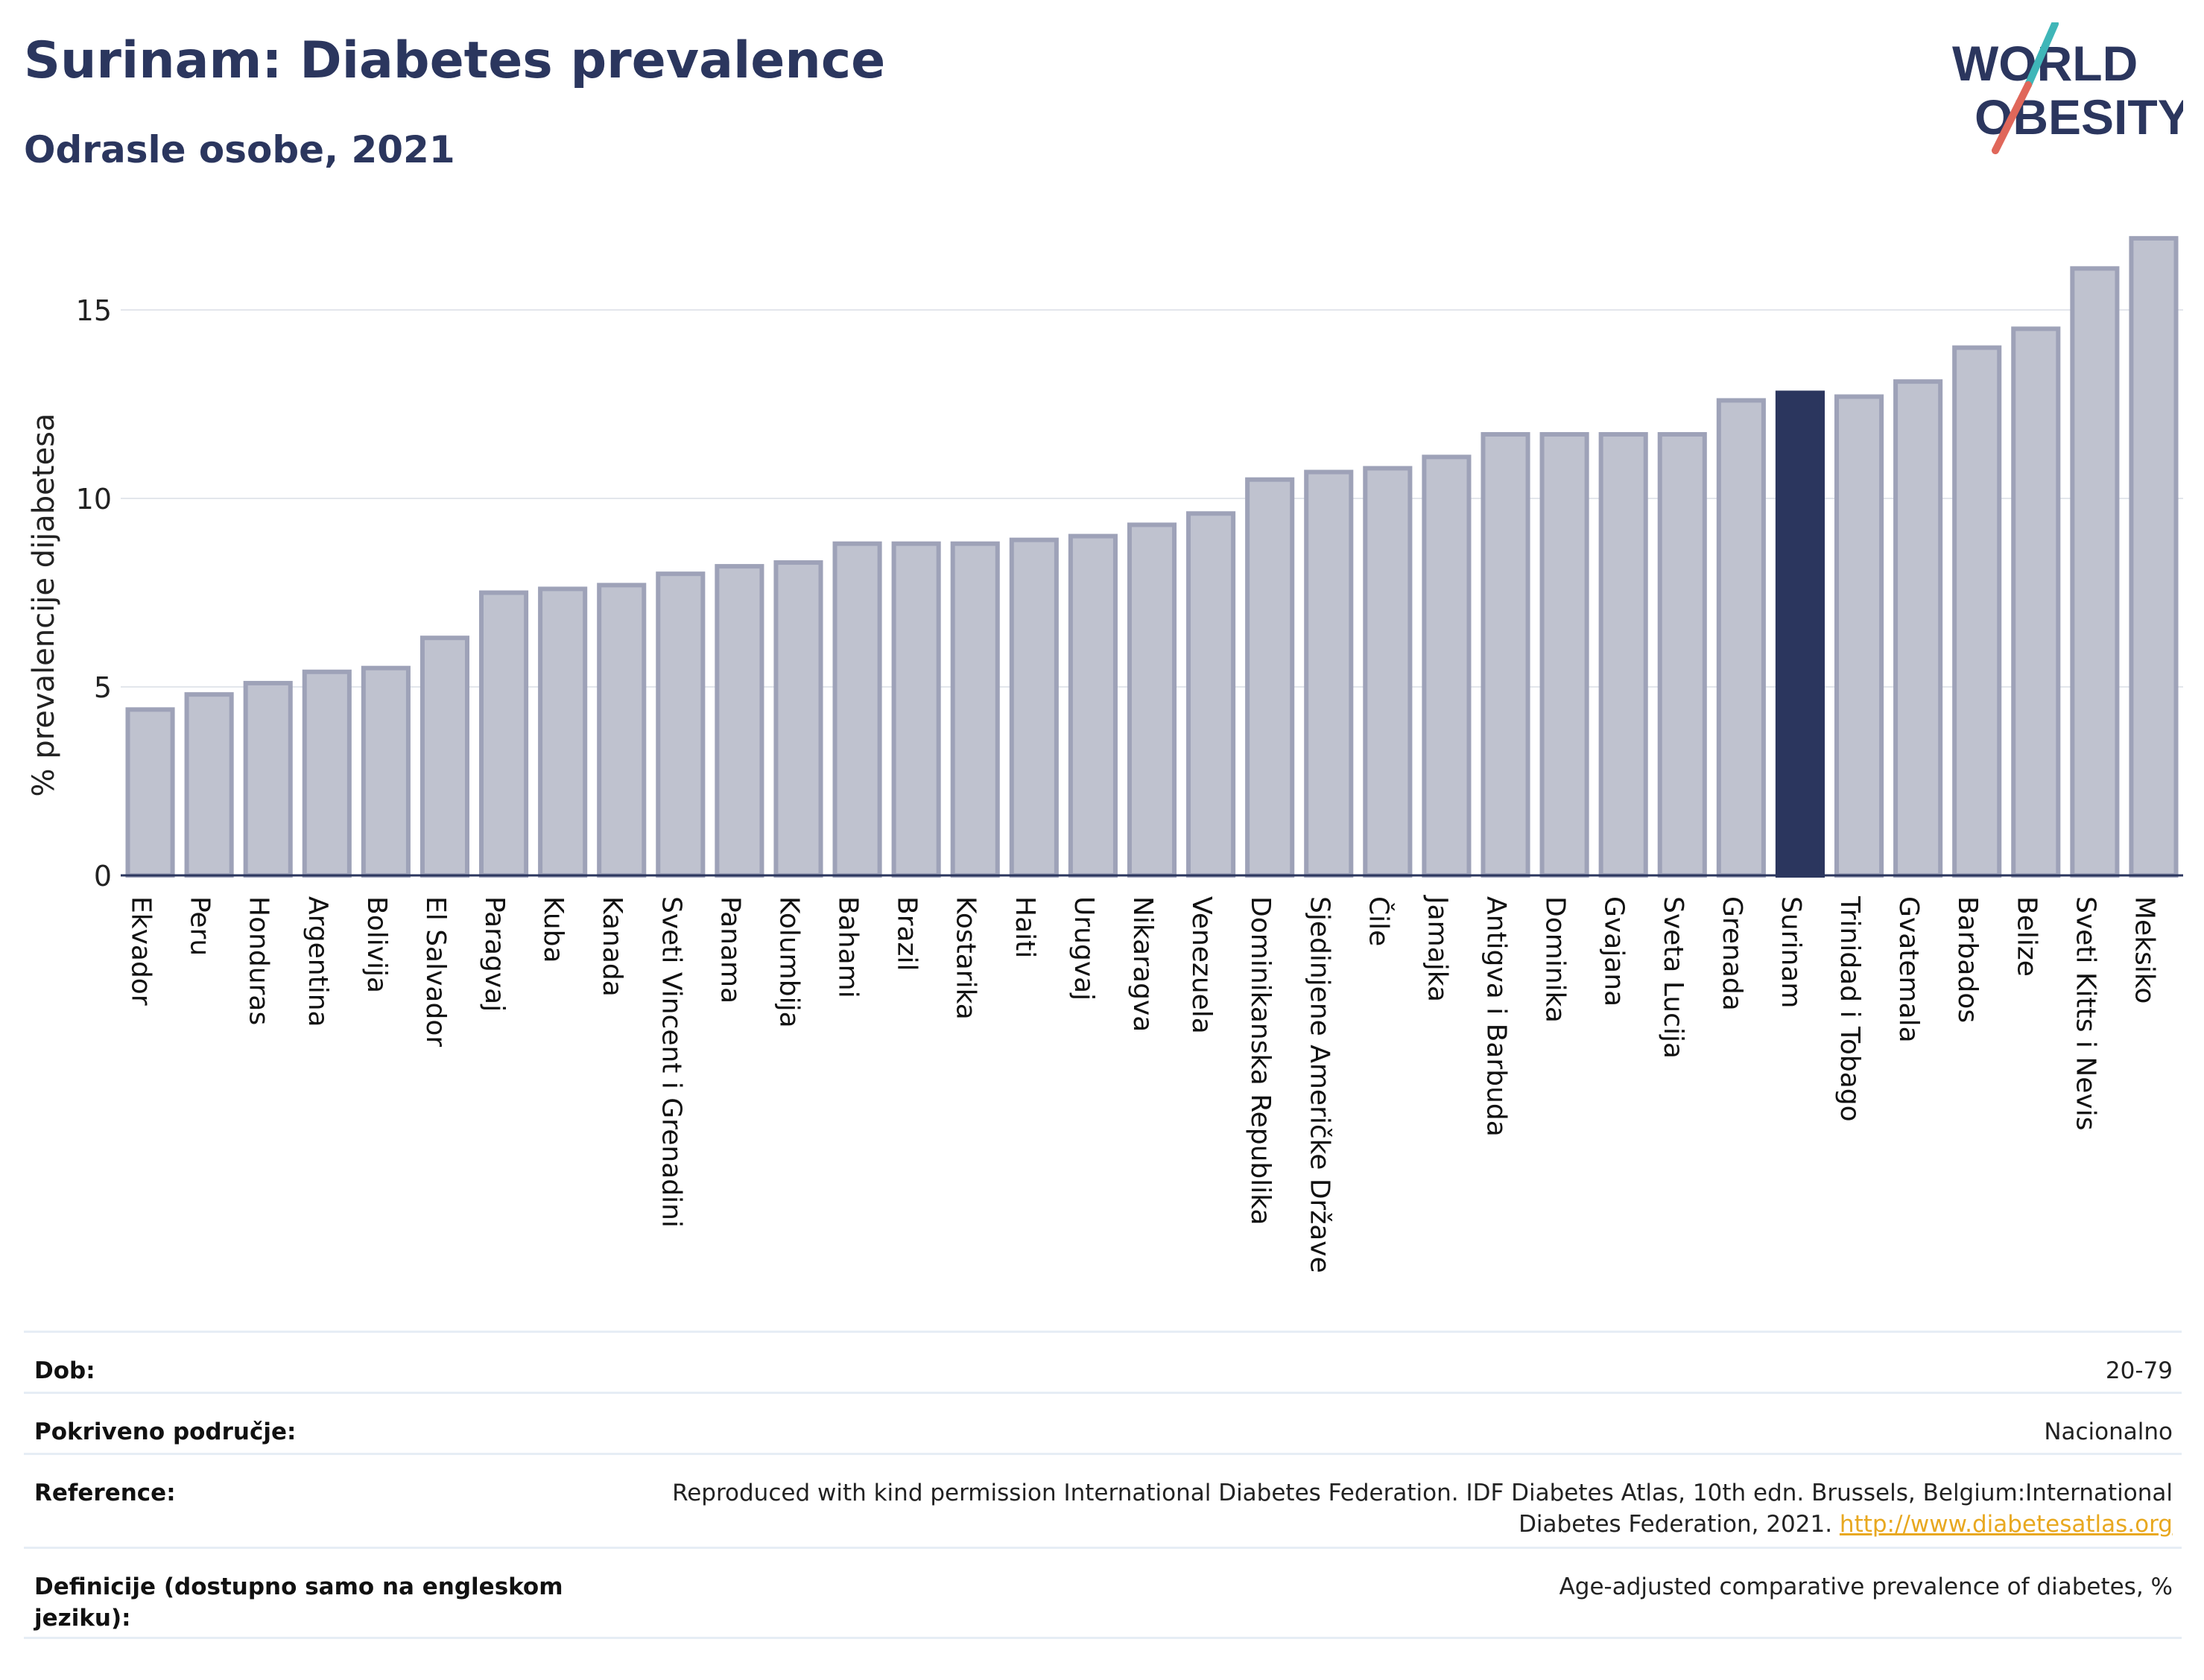  I want to click on x-tick-label: Honduras, so click(259, 960).